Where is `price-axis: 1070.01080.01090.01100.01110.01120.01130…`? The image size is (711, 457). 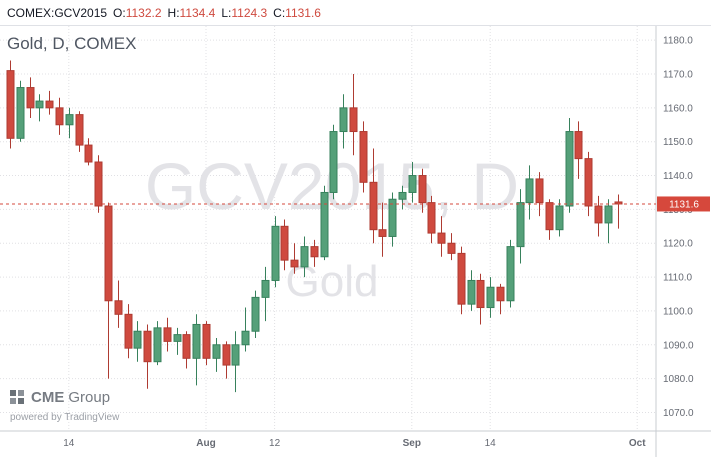 price-axis: 1070.01080.01090.01100.01110.01120.01130… is located at coordinates (678, 227).